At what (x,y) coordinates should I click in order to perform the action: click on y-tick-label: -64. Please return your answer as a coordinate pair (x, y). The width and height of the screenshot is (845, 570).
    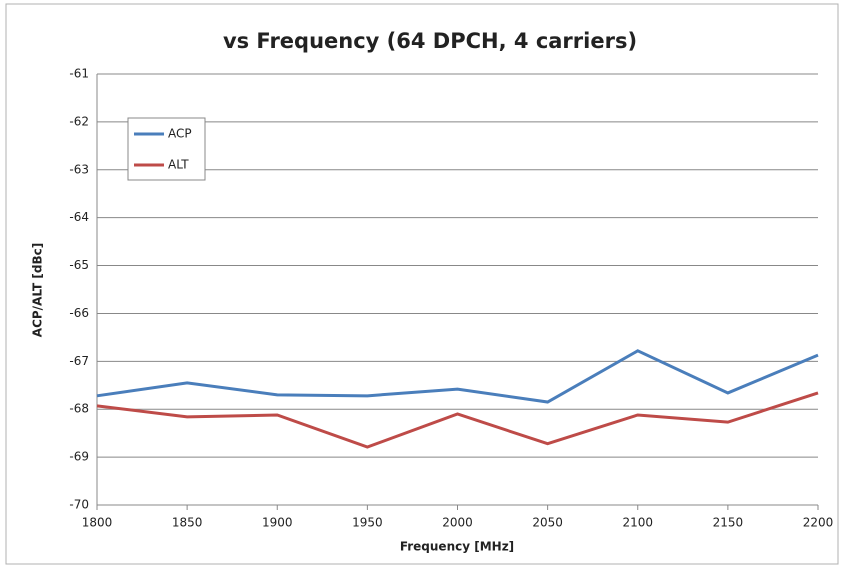
    Looking at the image, I should click on (79, 217).